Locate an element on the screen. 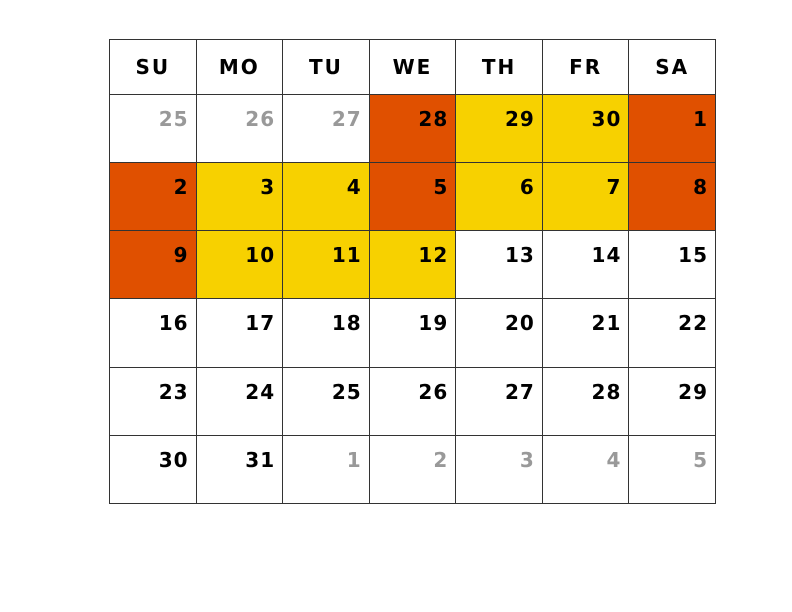 The image size is (792, 612). week-row: 9 10 11 12 13 14 15 is located at coordinates (412, 265).